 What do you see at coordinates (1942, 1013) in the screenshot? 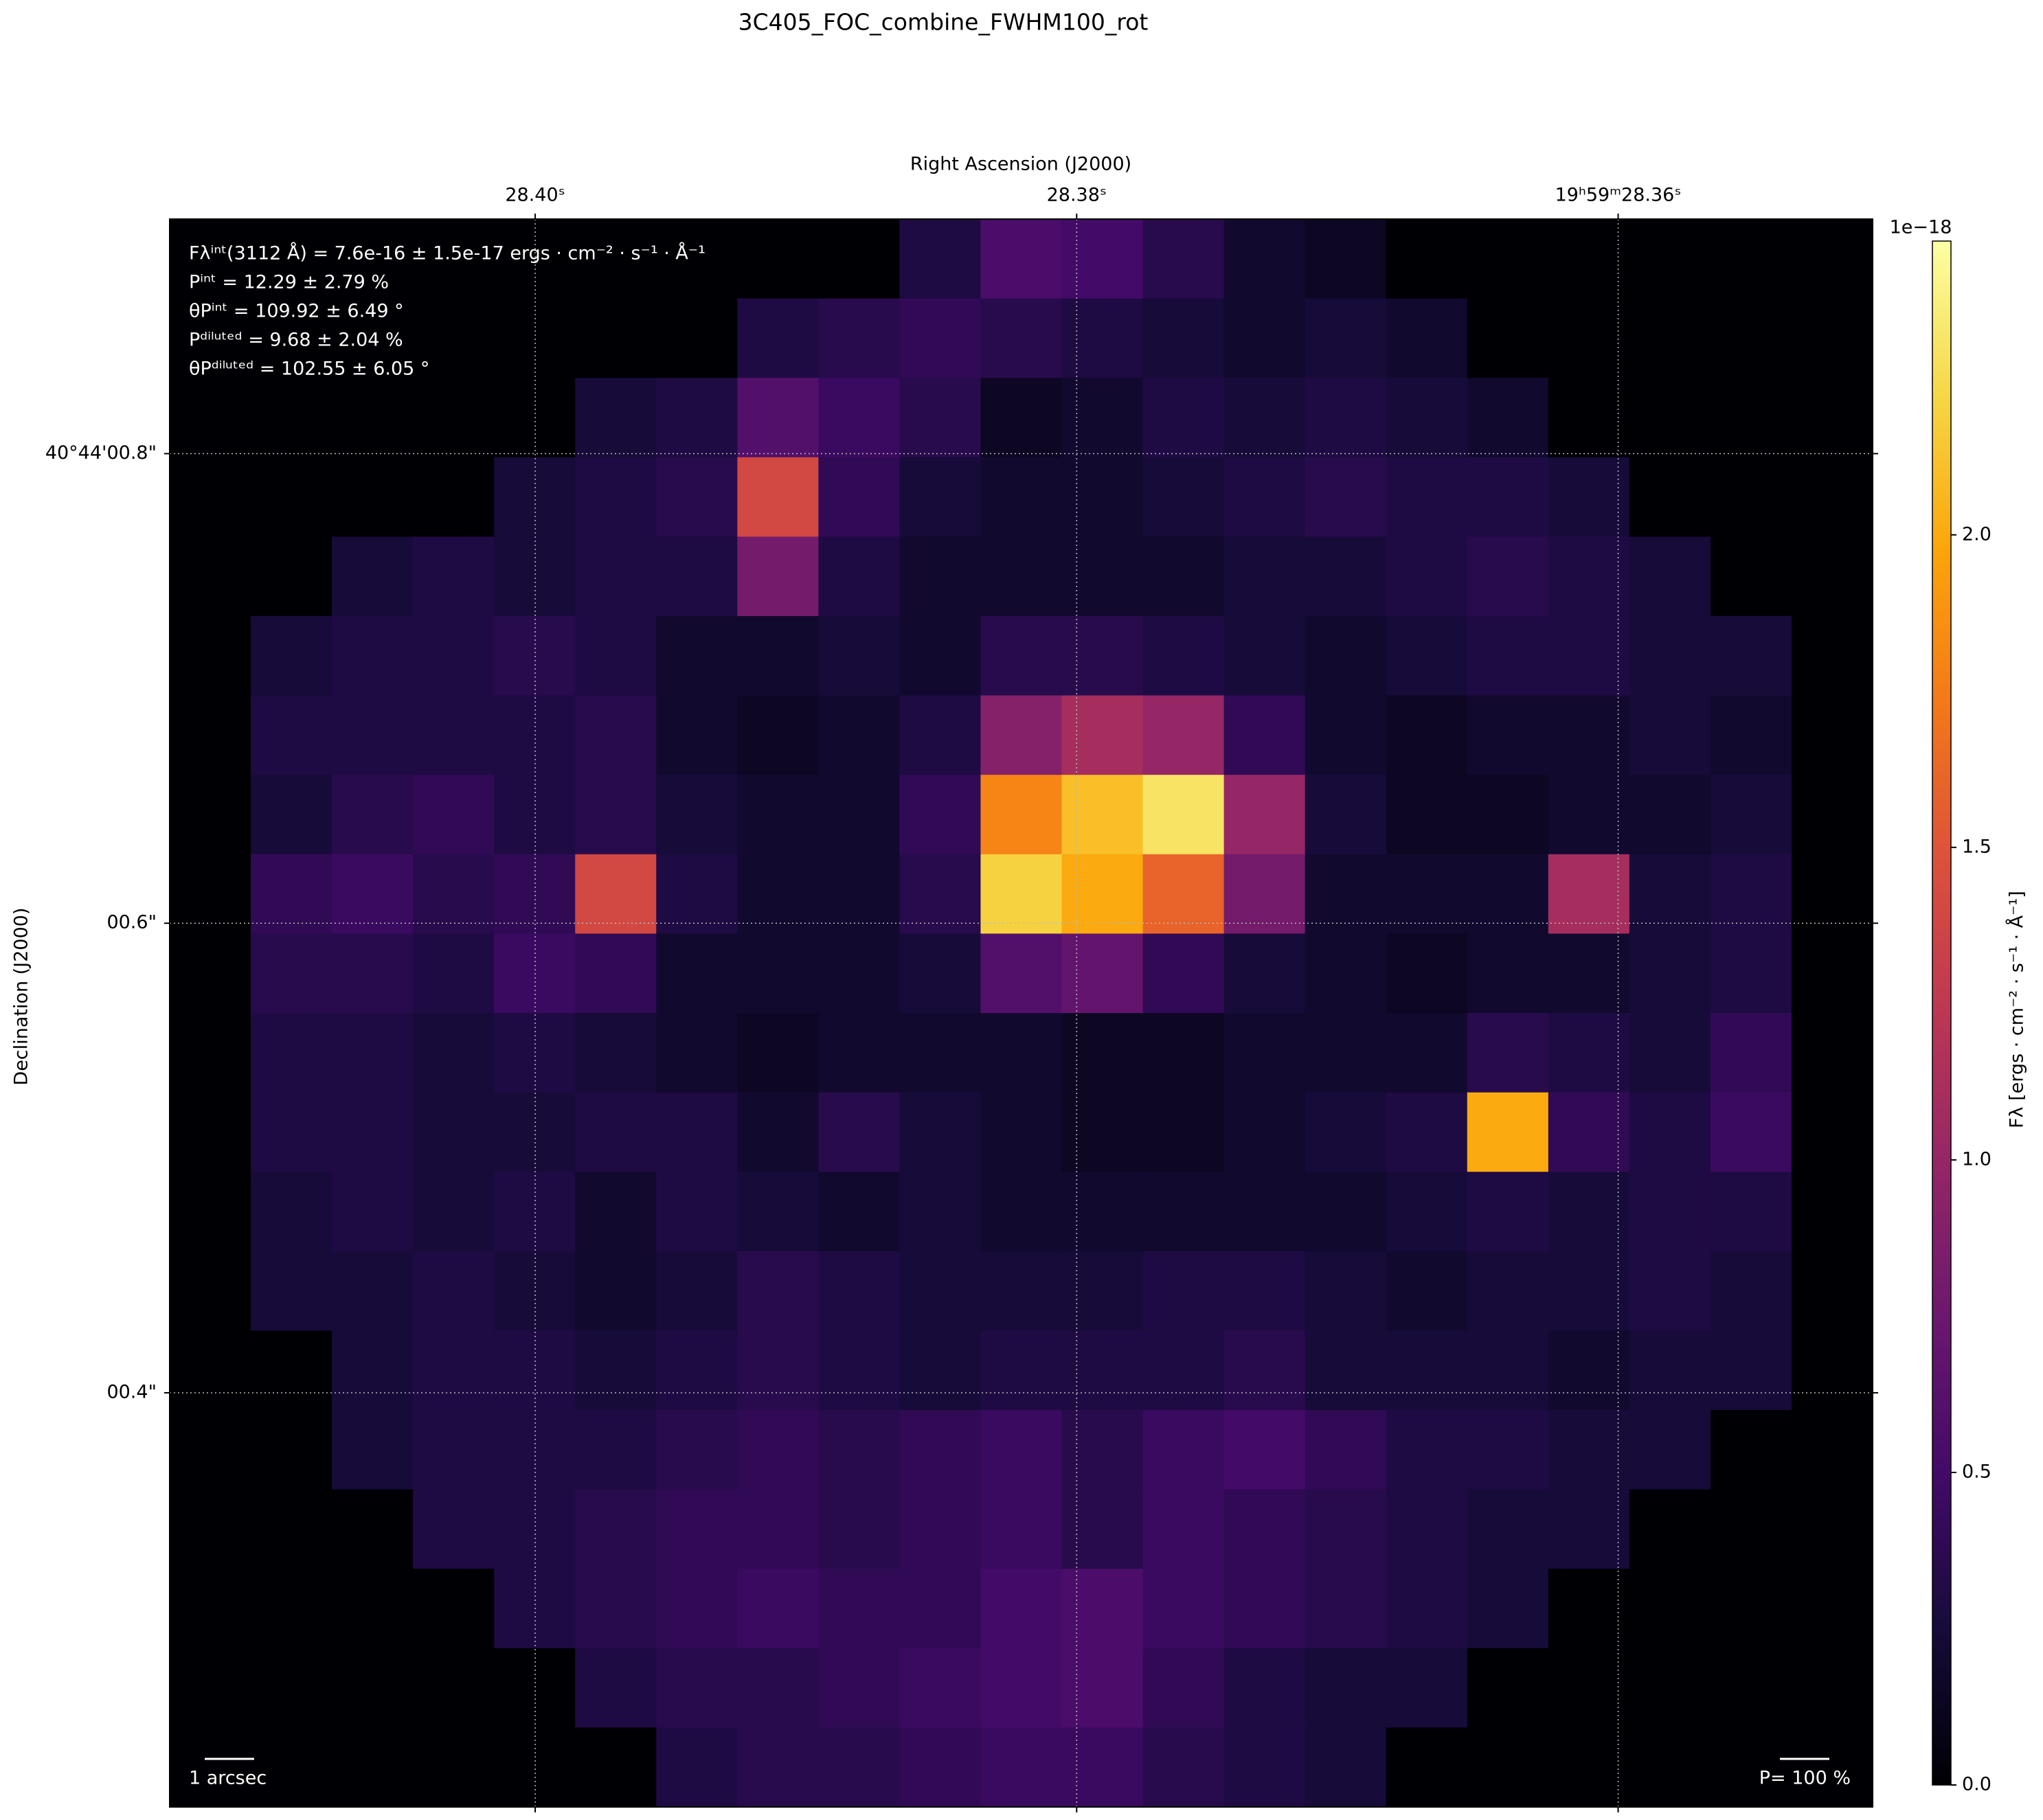
I see `colorbar` at bounding box center [1942, 1013].